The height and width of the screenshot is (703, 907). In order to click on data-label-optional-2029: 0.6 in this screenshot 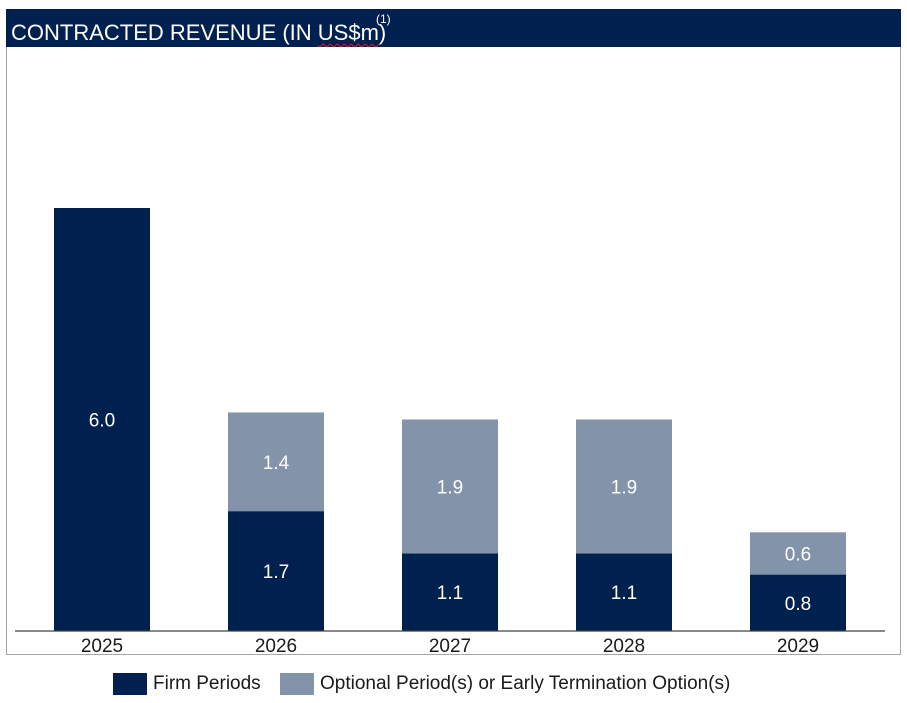, I will do `click(798, 554)`.